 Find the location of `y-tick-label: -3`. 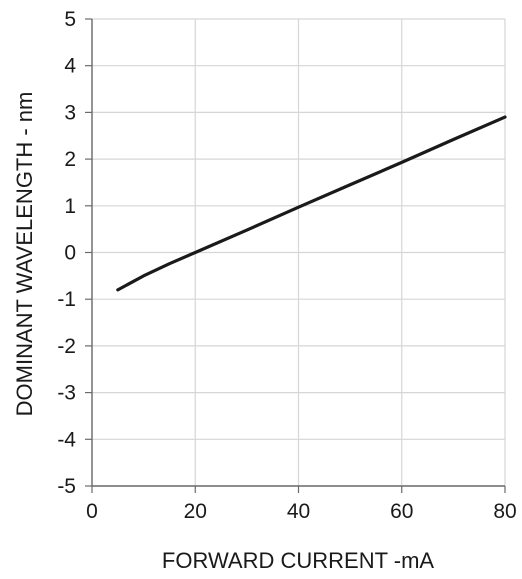

y-tick-label: -3 is located at coordinates (66, 393).